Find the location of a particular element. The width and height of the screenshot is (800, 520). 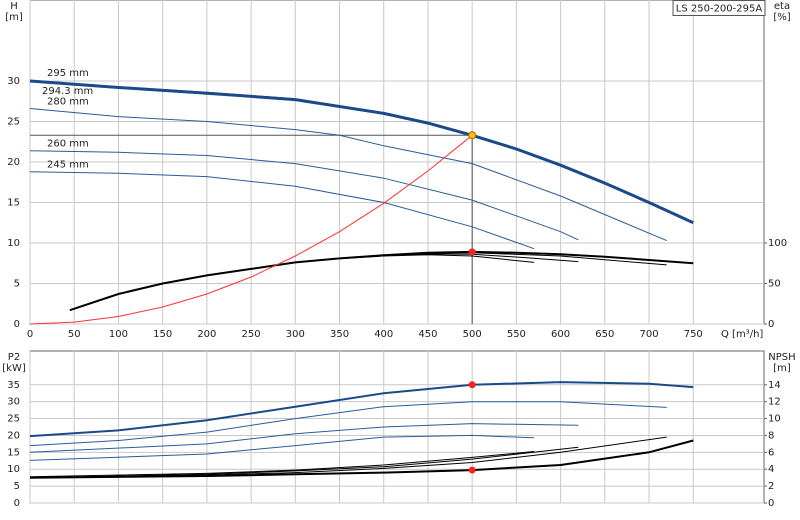

title-box is located at coordinates (719, 8).